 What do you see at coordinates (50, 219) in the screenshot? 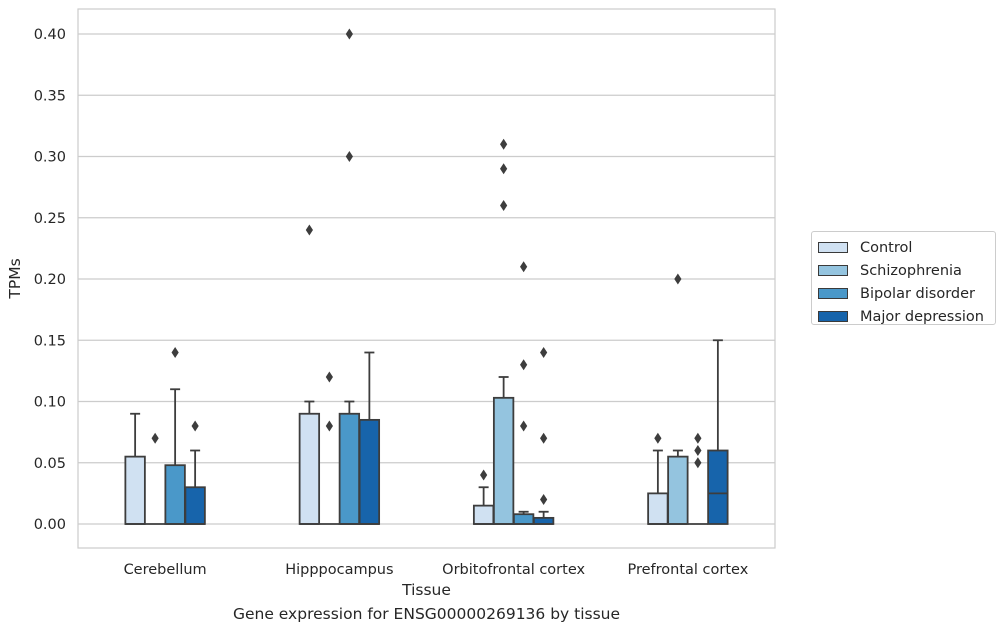
I see `y-tick-label: 0.25` at bounding box center [50, 219].